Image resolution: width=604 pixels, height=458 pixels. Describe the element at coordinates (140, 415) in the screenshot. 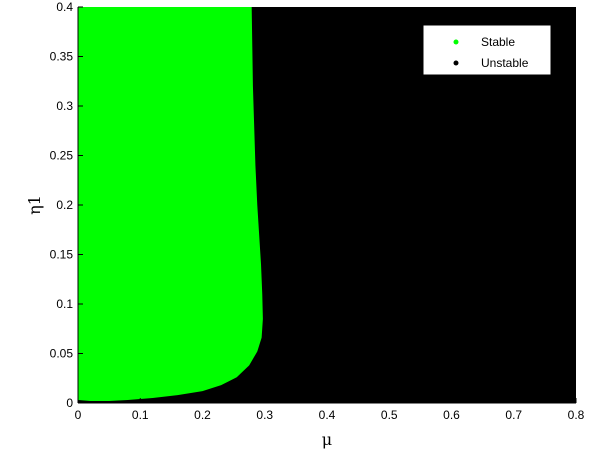

I see `x-tick-label: 0.1` at that location.